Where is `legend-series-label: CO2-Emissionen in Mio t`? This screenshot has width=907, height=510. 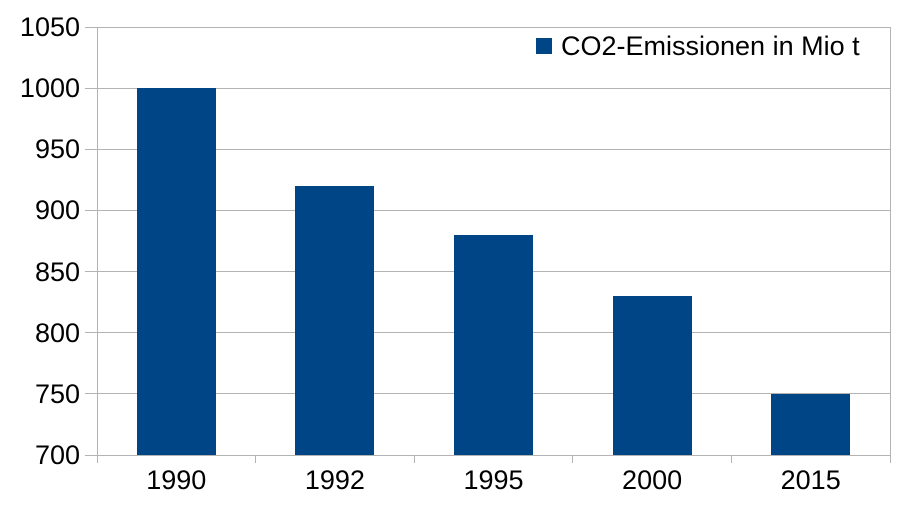
legend-series-label: CO2-Emissionen in Mio t is located at coordinates (710, 46).